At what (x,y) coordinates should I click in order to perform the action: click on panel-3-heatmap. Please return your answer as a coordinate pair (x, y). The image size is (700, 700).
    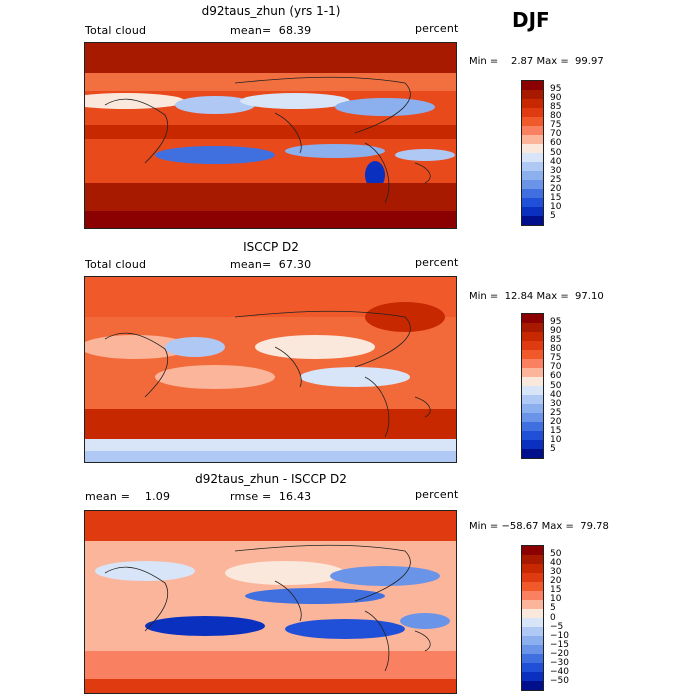
    Looking at the image, I should click on (270, 602).